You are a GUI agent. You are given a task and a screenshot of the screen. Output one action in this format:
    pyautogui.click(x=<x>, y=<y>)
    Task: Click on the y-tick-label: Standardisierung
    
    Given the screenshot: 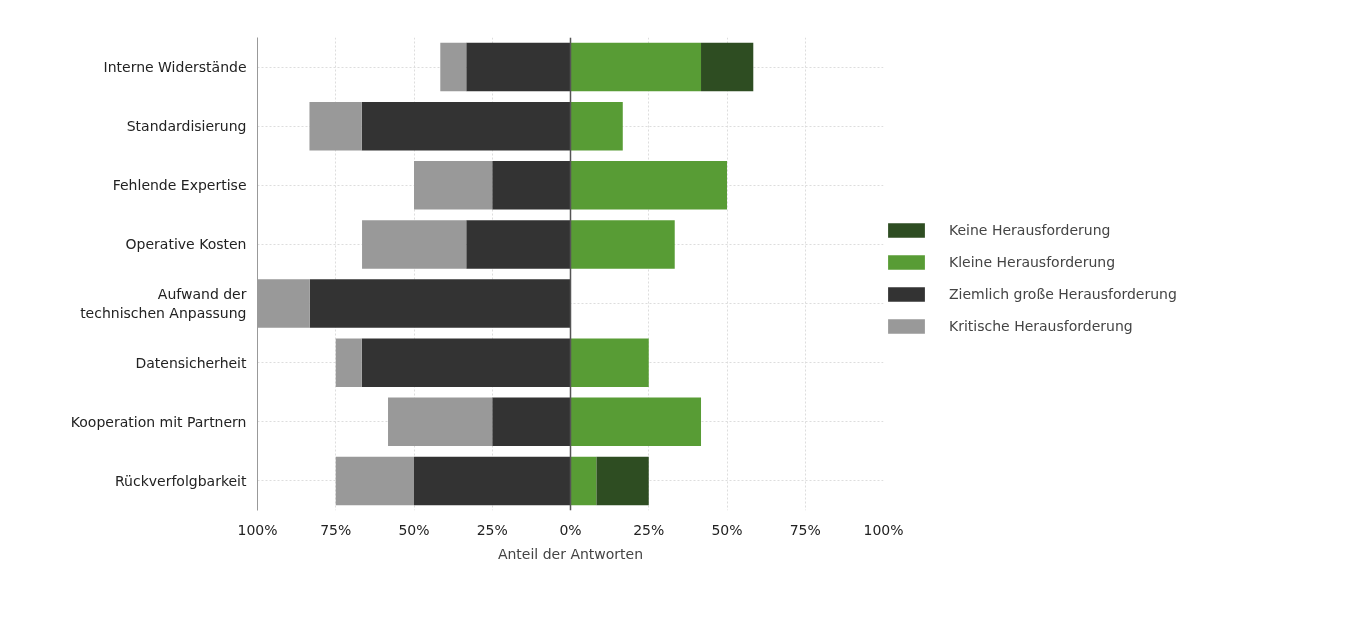 What is the action you would take?
    pyautogui.click(x=186, y=126)
    